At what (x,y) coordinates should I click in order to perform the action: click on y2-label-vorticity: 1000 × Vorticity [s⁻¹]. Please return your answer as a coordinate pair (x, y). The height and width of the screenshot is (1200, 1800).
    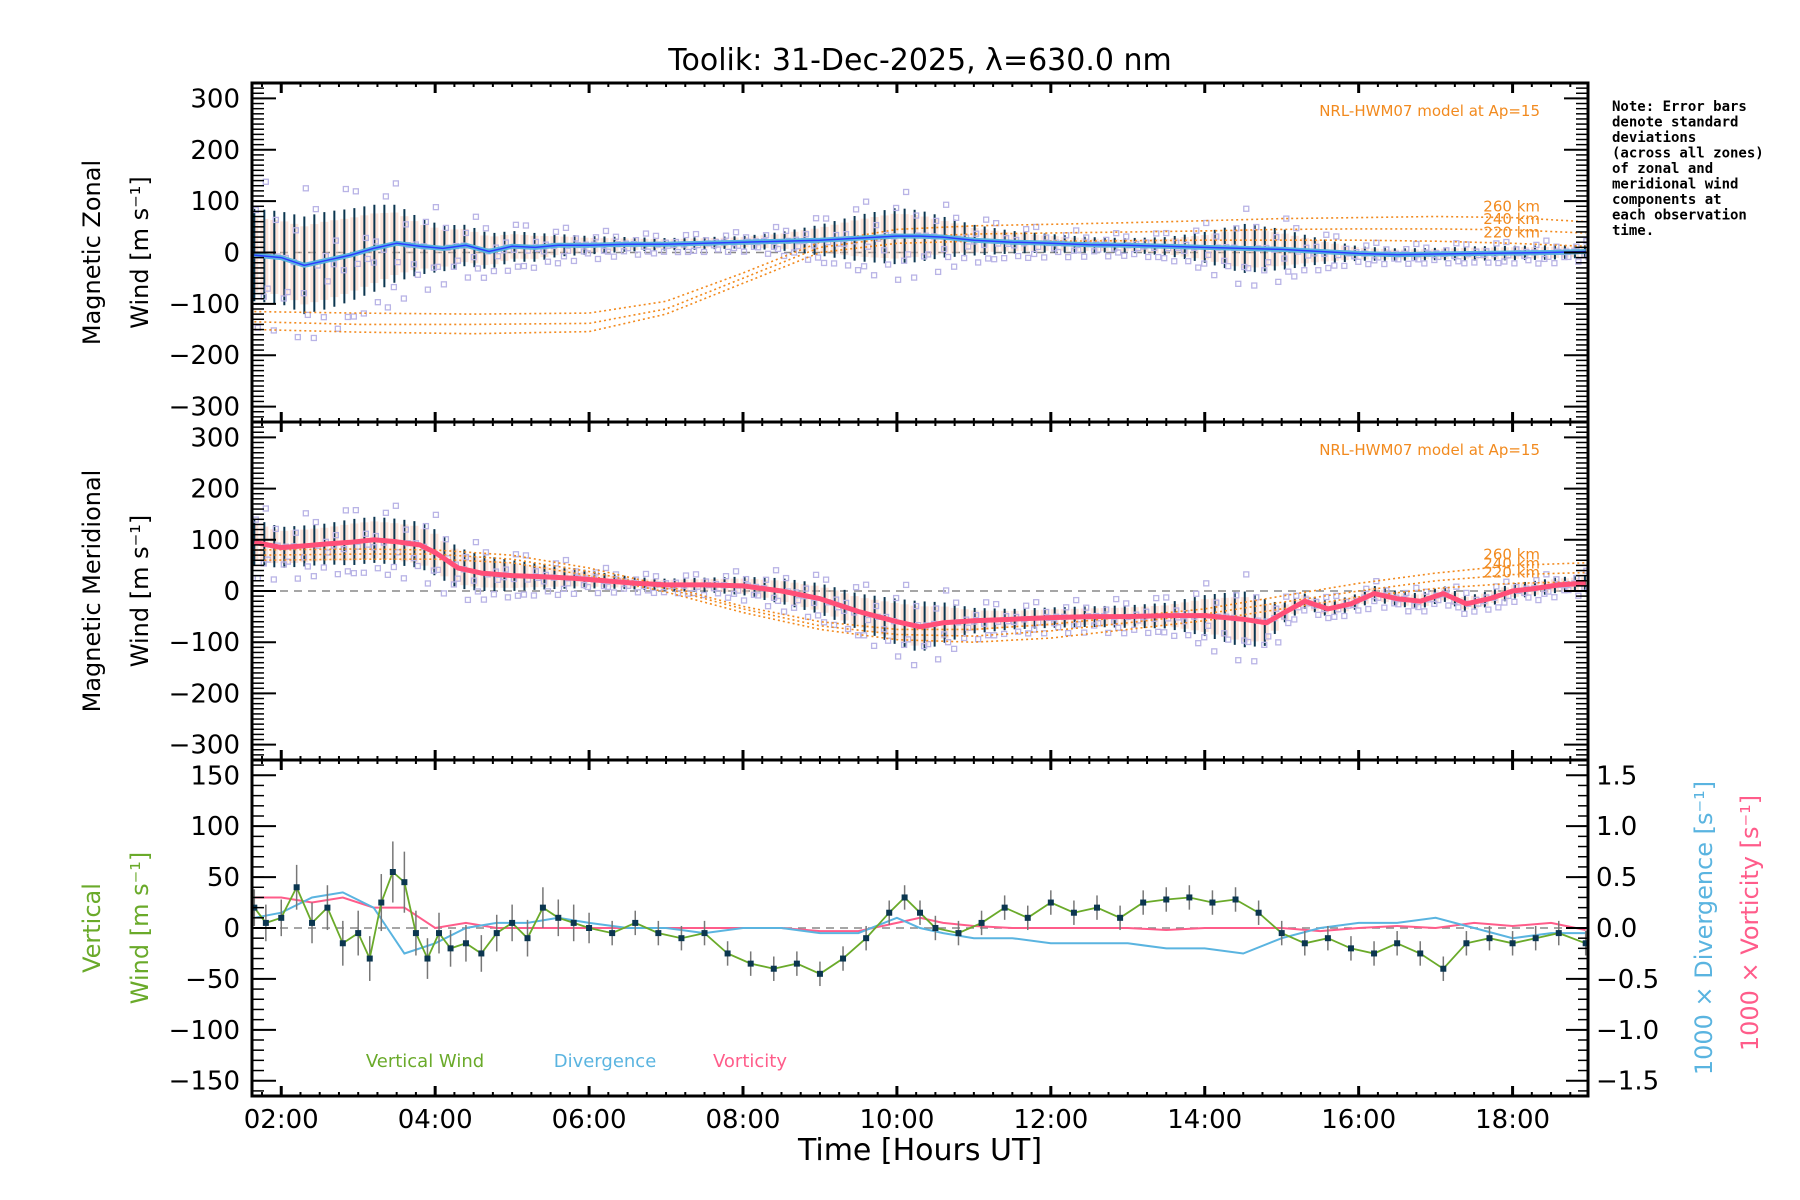
    Looking at the image, I should click on (1750, 923).